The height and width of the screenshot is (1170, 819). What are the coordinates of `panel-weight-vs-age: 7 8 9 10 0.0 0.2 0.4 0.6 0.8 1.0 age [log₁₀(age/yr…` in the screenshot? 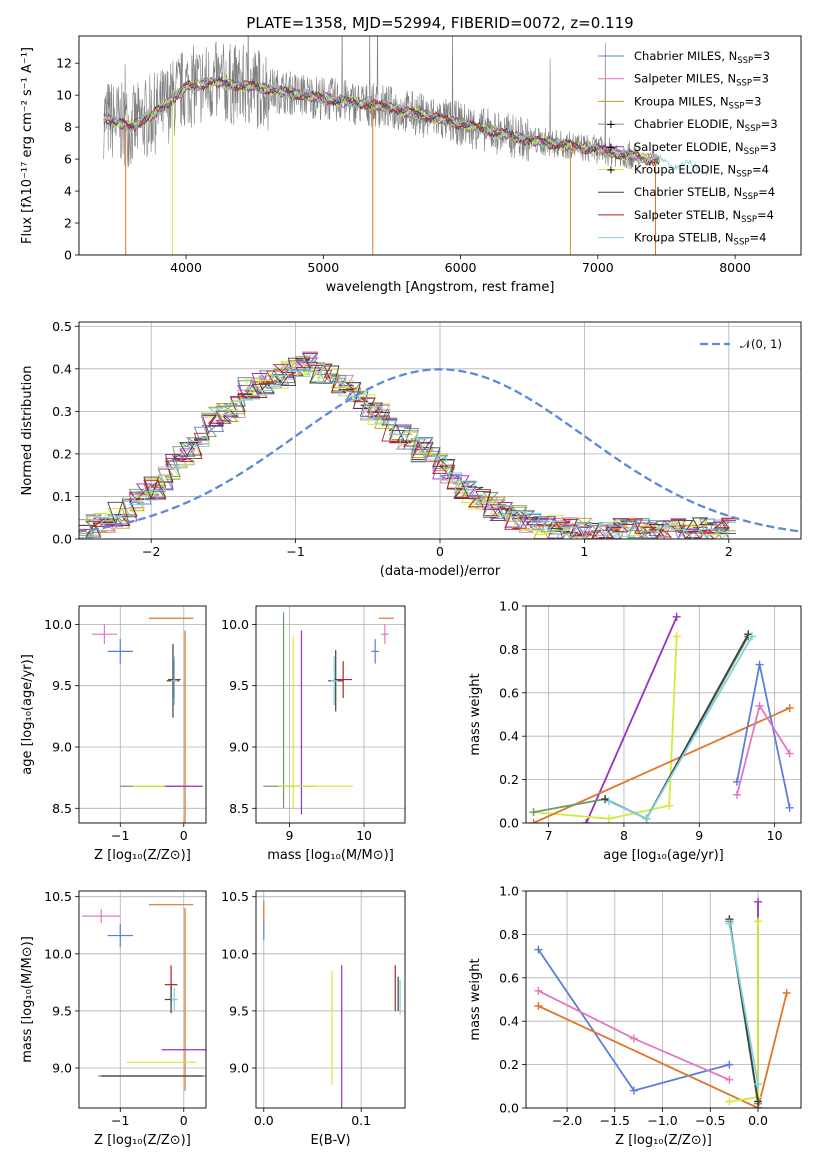 It's located at (635, 731).